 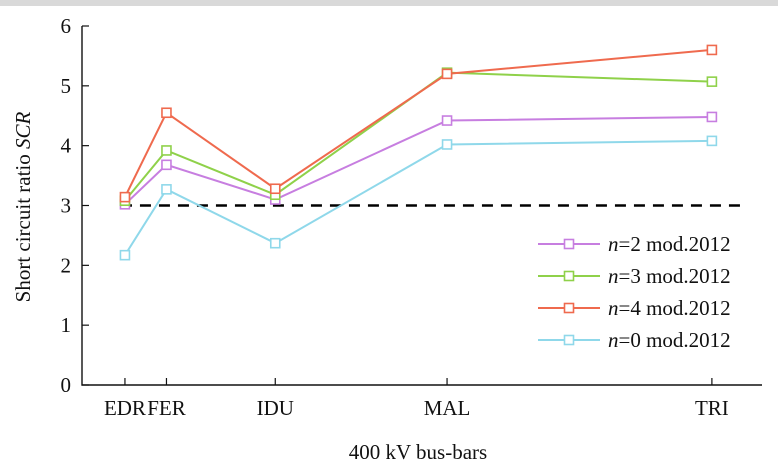 What do you see at coordinates (275, 408) in the screenshot?
I see `x-tick-label: IDU` at bounding box center [275, 408].